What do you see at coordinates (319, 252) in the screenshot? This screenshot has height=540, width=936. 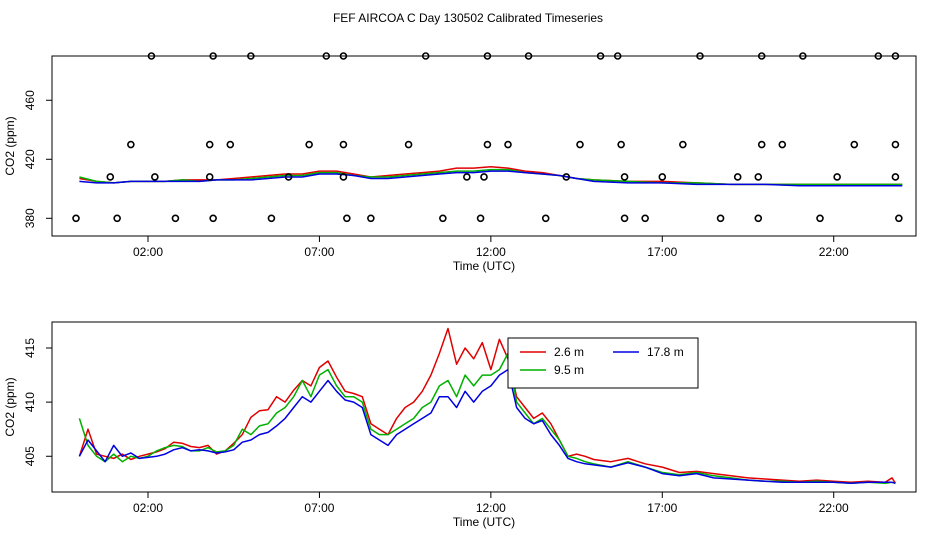 I see `top-x-tick-label: 07:00` at bounding box center [319, 252].